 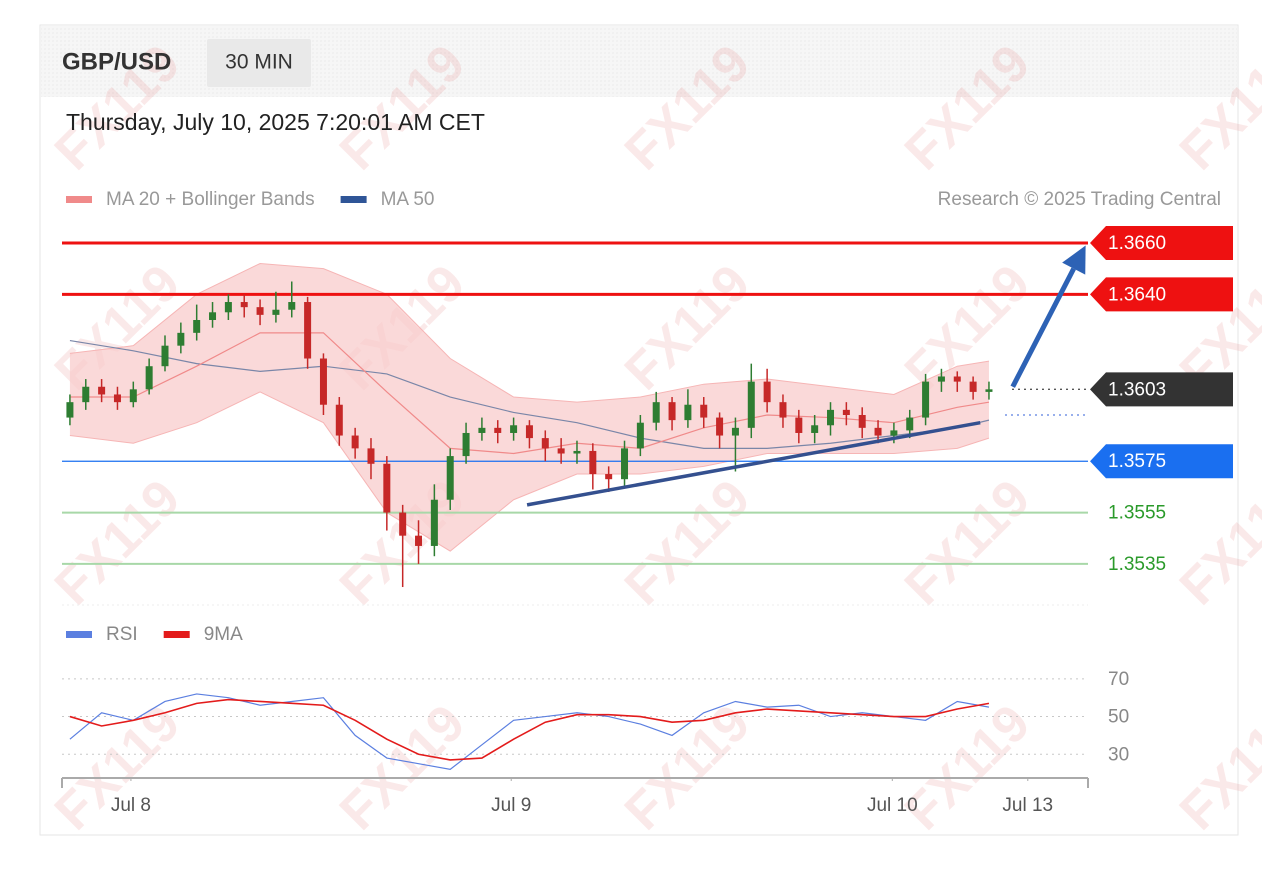 I want to click on level-label: 1.3575, so click(x=1137, y=461).